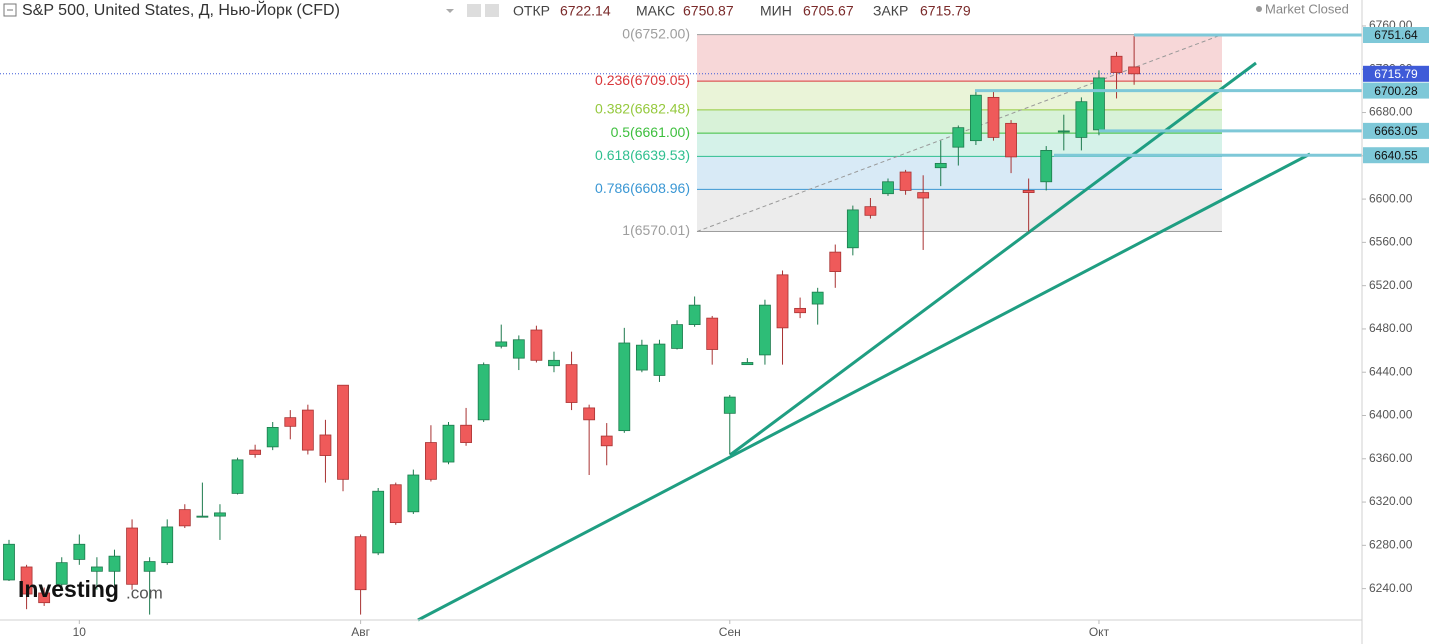 Image resolution: width=1429 pixels, height=644 pixels. I want to click on x-tick-label: Окт, so click(1099, 632).